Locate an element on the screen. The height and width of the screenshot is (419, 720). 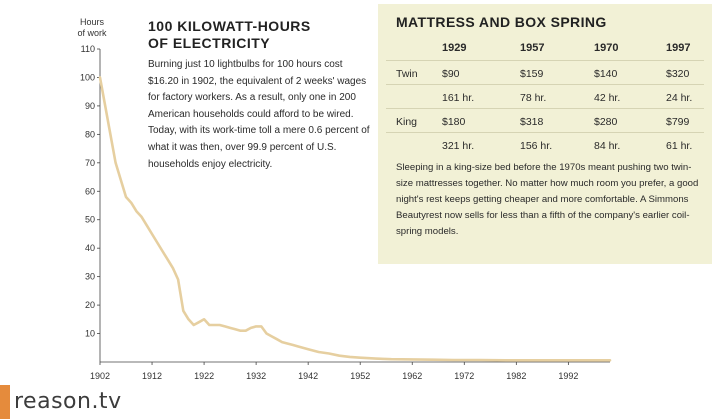
y-tick-label: 70 is located at coordinates (90, 163).